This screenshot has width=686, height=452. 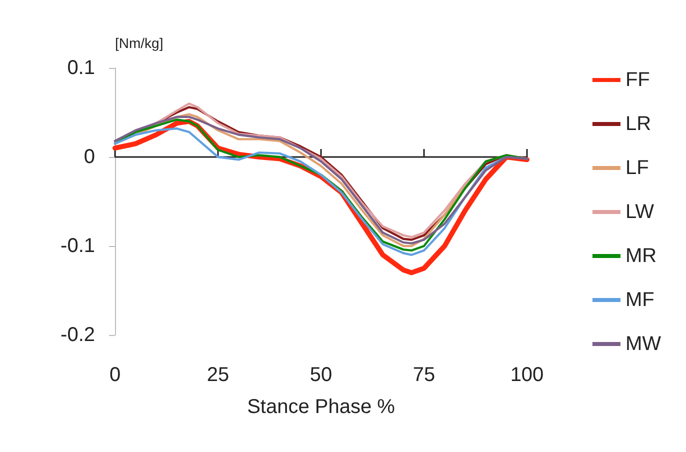 I want to click on legend-label: MW, so click(x=643, y=344).